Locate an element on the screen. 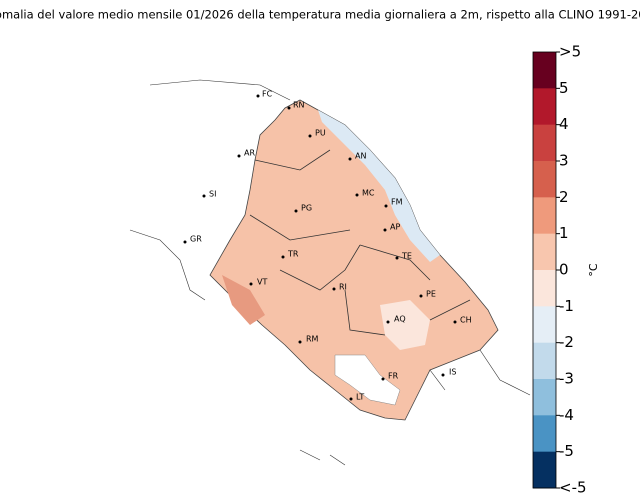 This screenshot has height=504, width=640. colorbar-label: -4 is located at coordinates (566, 415).